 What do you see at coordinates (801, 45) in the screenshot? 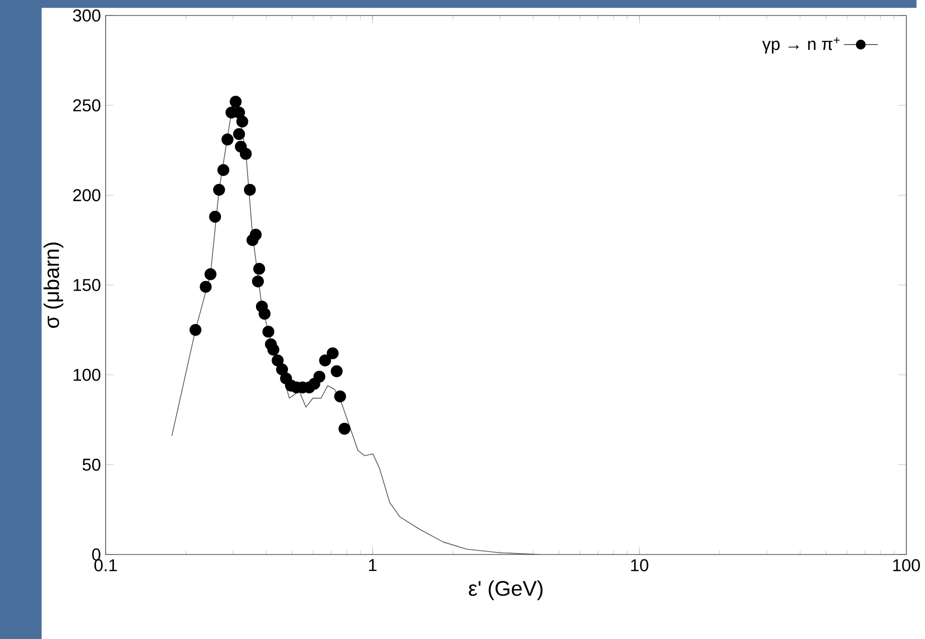
I see `legend-label: γp → n π$^{+}$` at bounding box center [801, 45].